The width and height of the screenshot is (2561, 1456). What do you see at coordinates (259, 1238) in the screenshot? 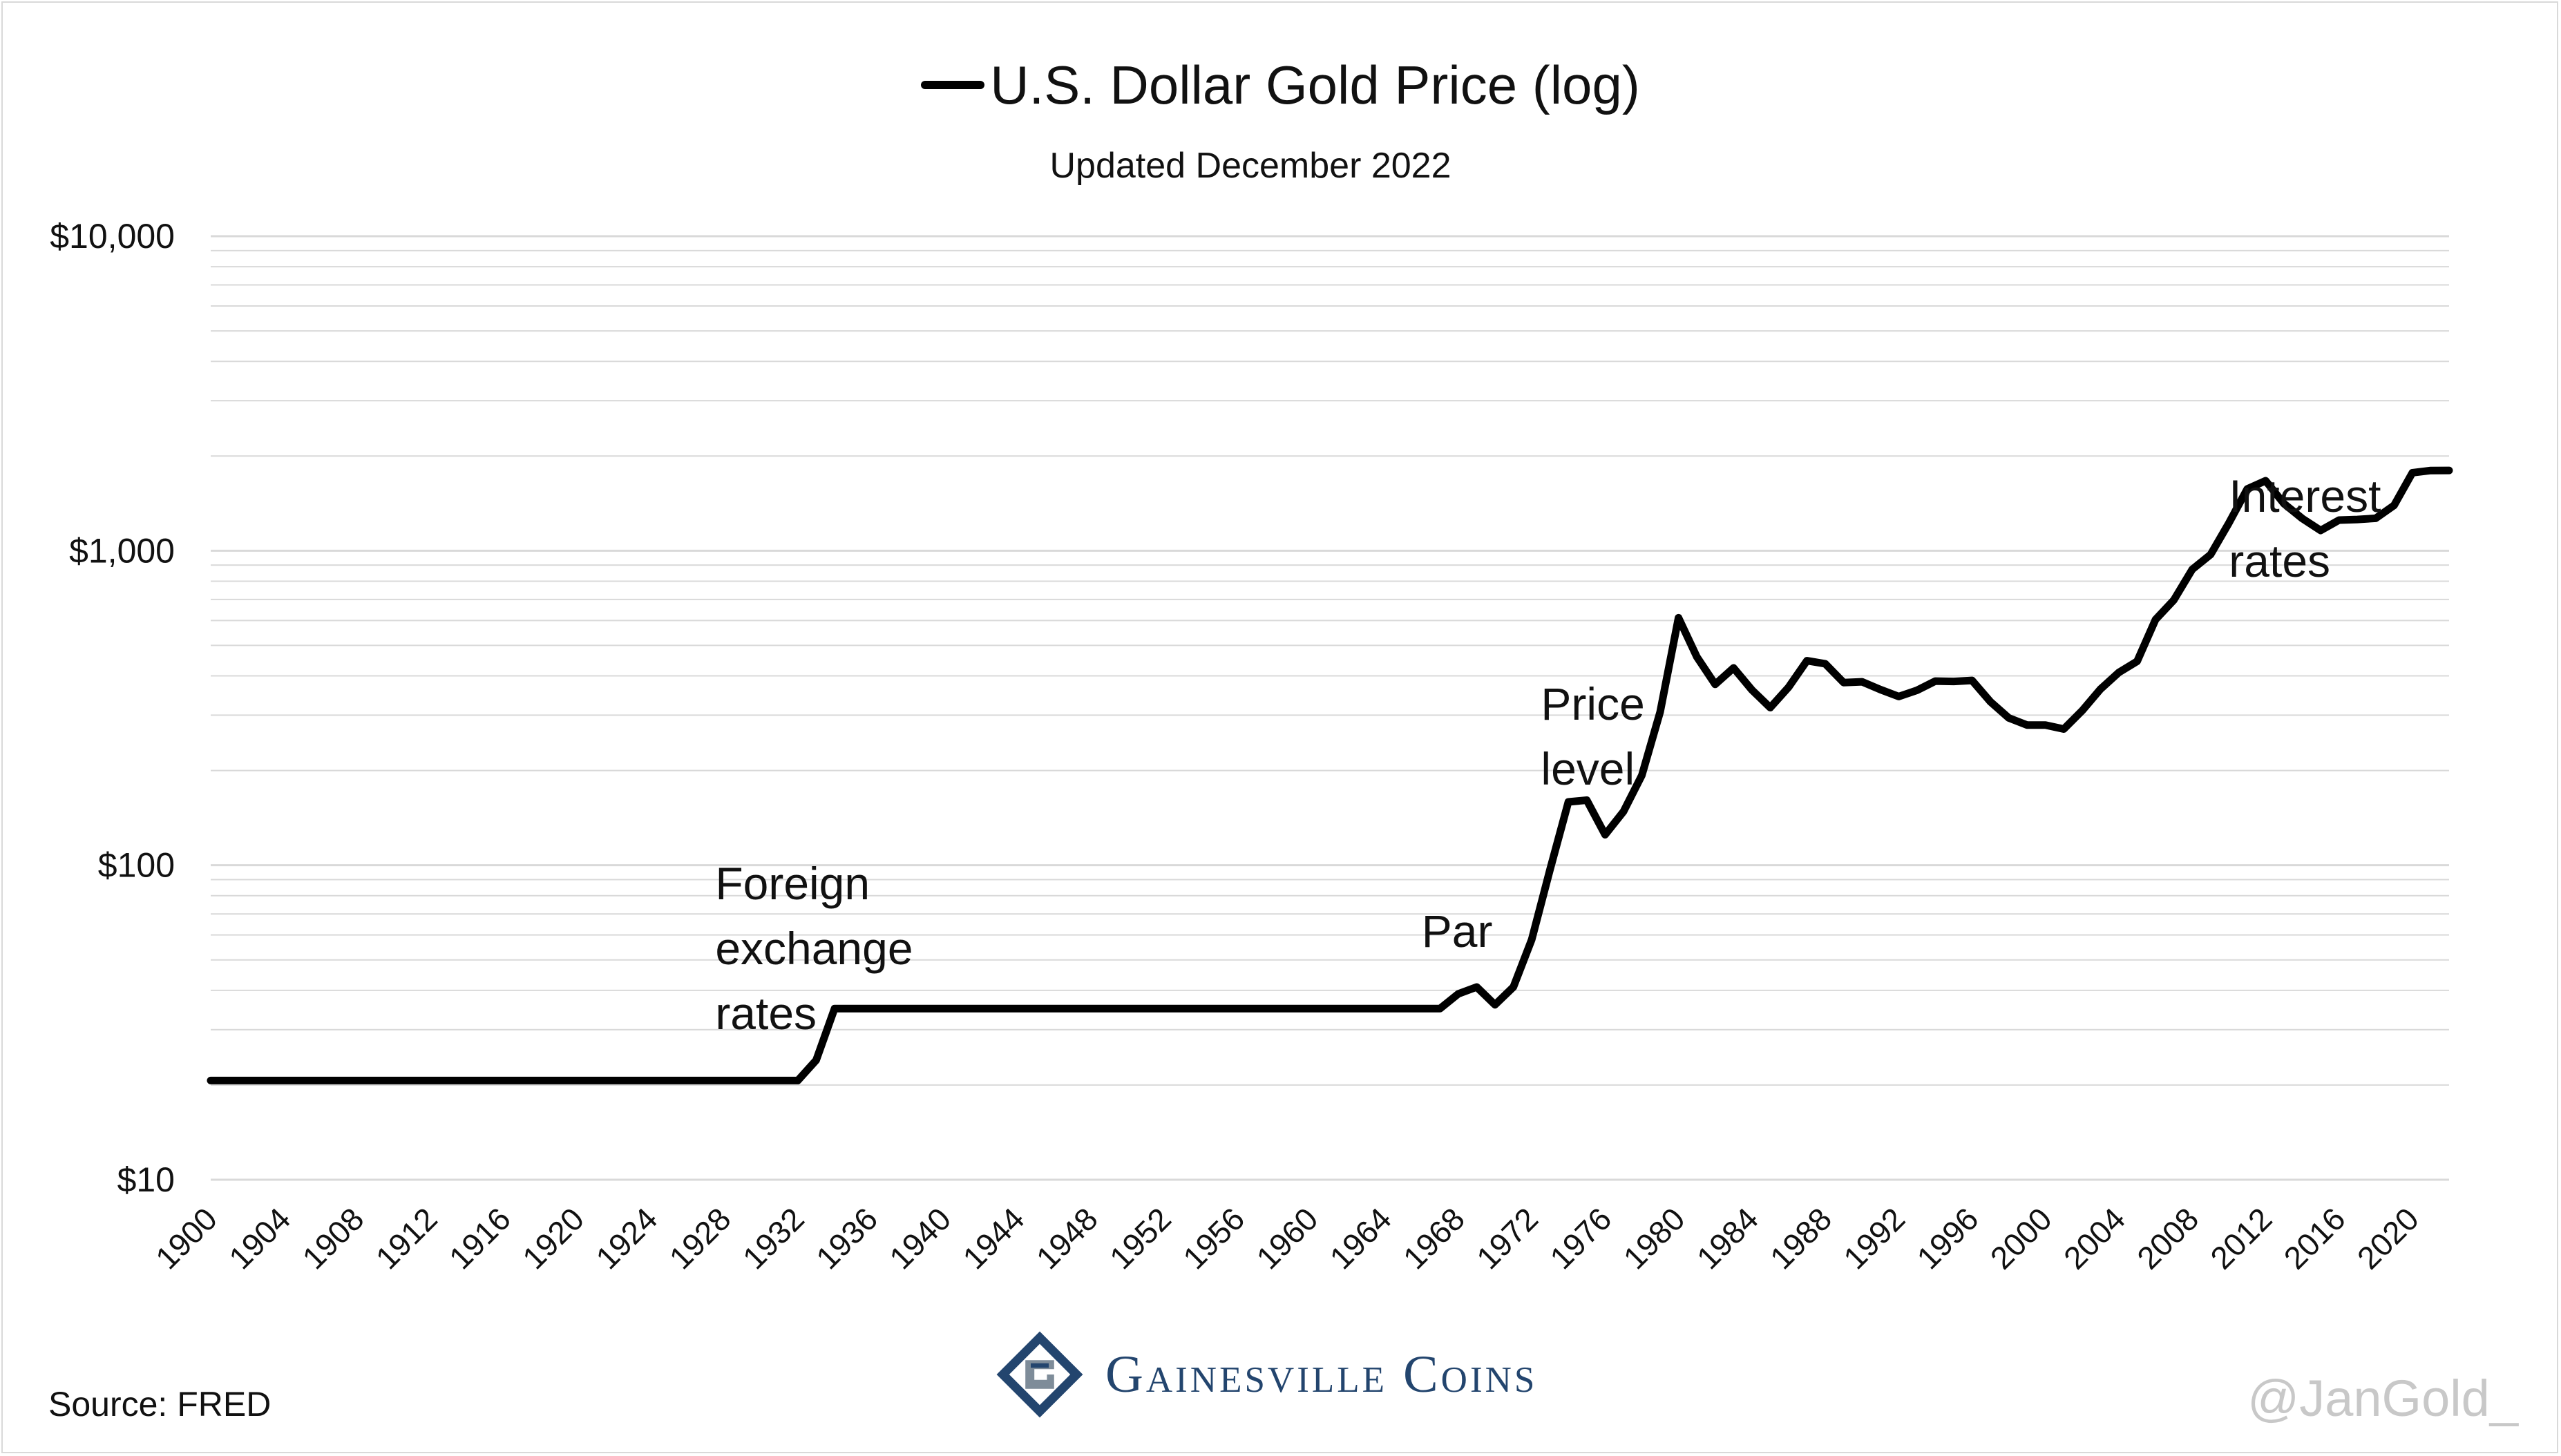
I see `x-tick-label: 1904` at bounding box center [259, 1238].